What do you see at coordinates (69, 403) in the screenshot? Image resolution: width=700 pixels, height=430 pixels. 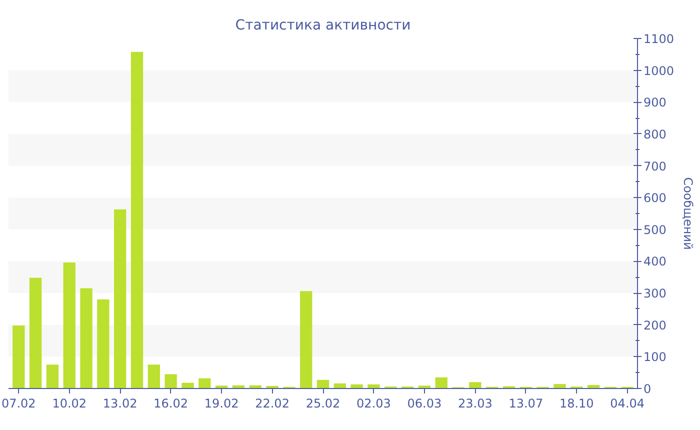 I see `x-tick-label: 10.02` at bounding box center [69, 403].